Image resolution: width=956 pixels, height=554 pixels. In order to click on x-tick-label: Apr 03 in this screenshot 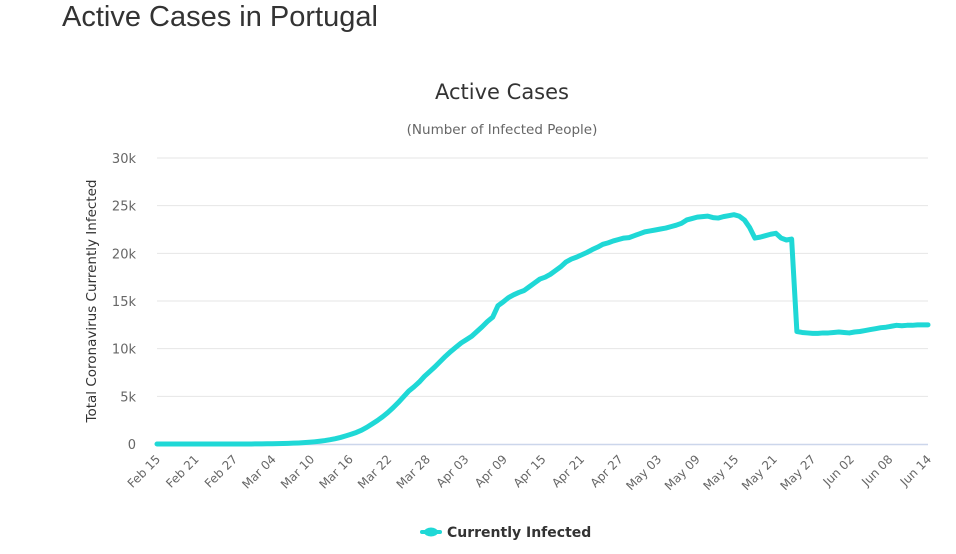, I will do `click(452, 471)`.